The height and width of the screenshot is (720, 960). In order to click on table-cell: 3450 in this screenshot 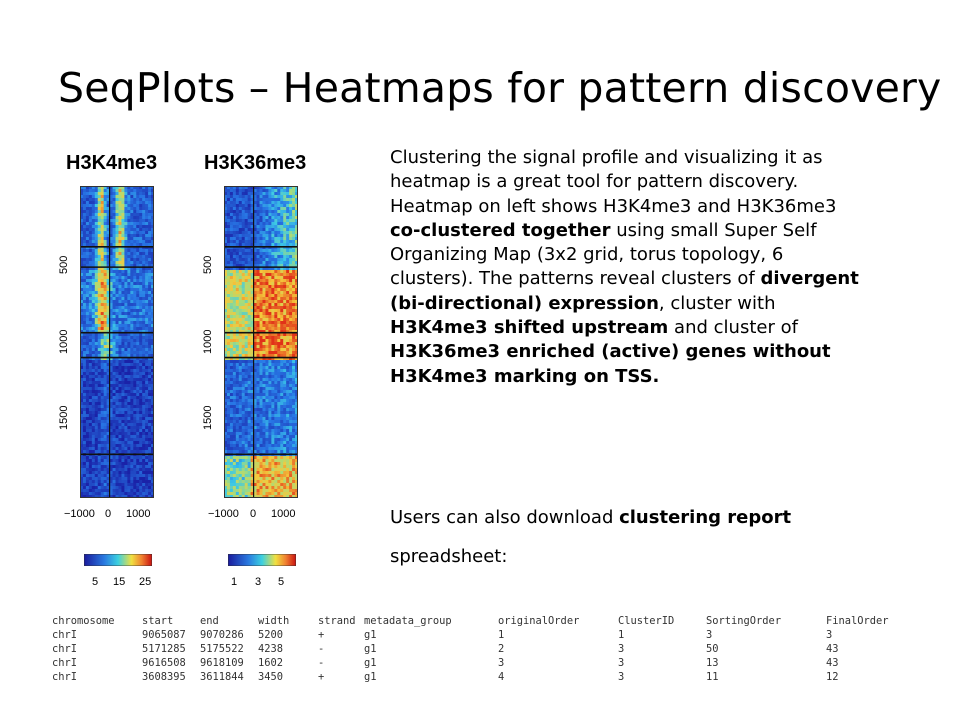, I will do `click(271, 677)`.